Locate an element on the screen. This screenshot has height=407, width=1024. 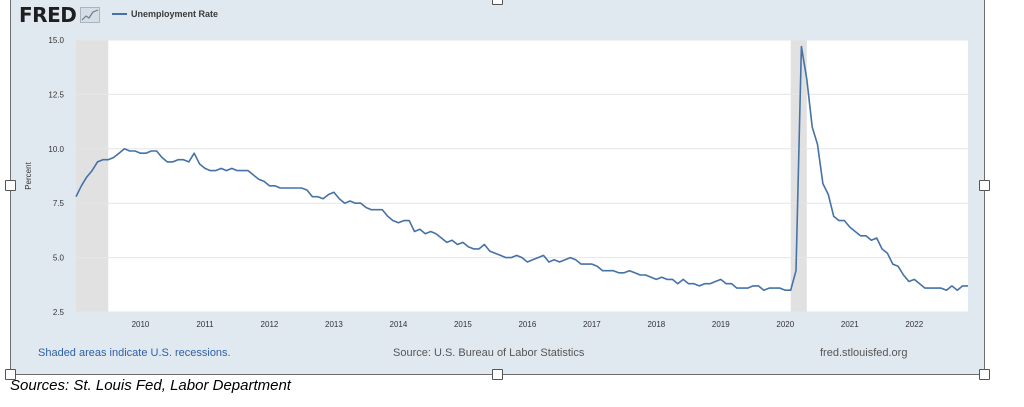
recession-shading is located at coordinates (92, 176).